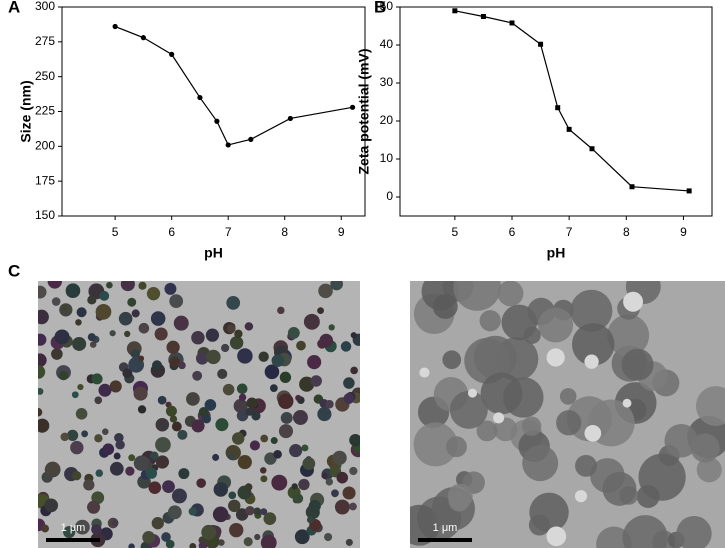 Image resolution: width=725 pixels, height=548 pixels. What do you see at coordinates (45, 6) in the screenshot?
I see `y-tick-label: 300` at bounding box center [45, 6].